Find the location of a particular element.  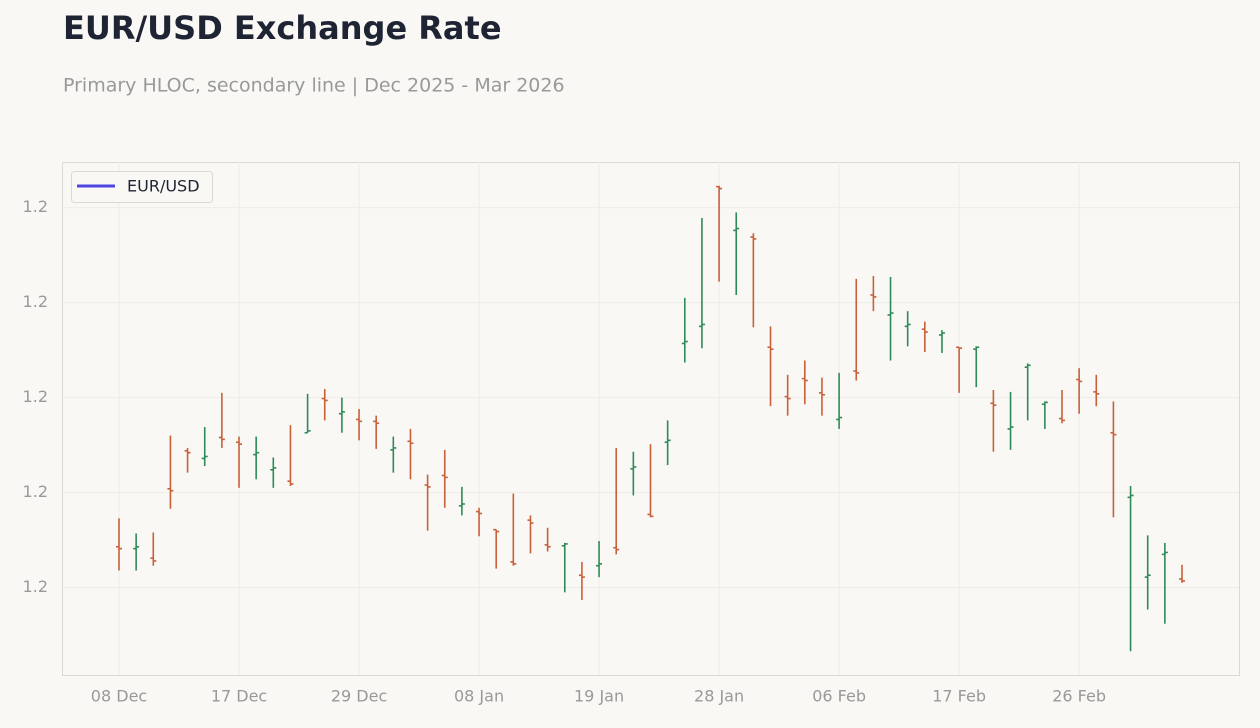

x-tick-label: 29 Dec is located at coordinates (359, 696).